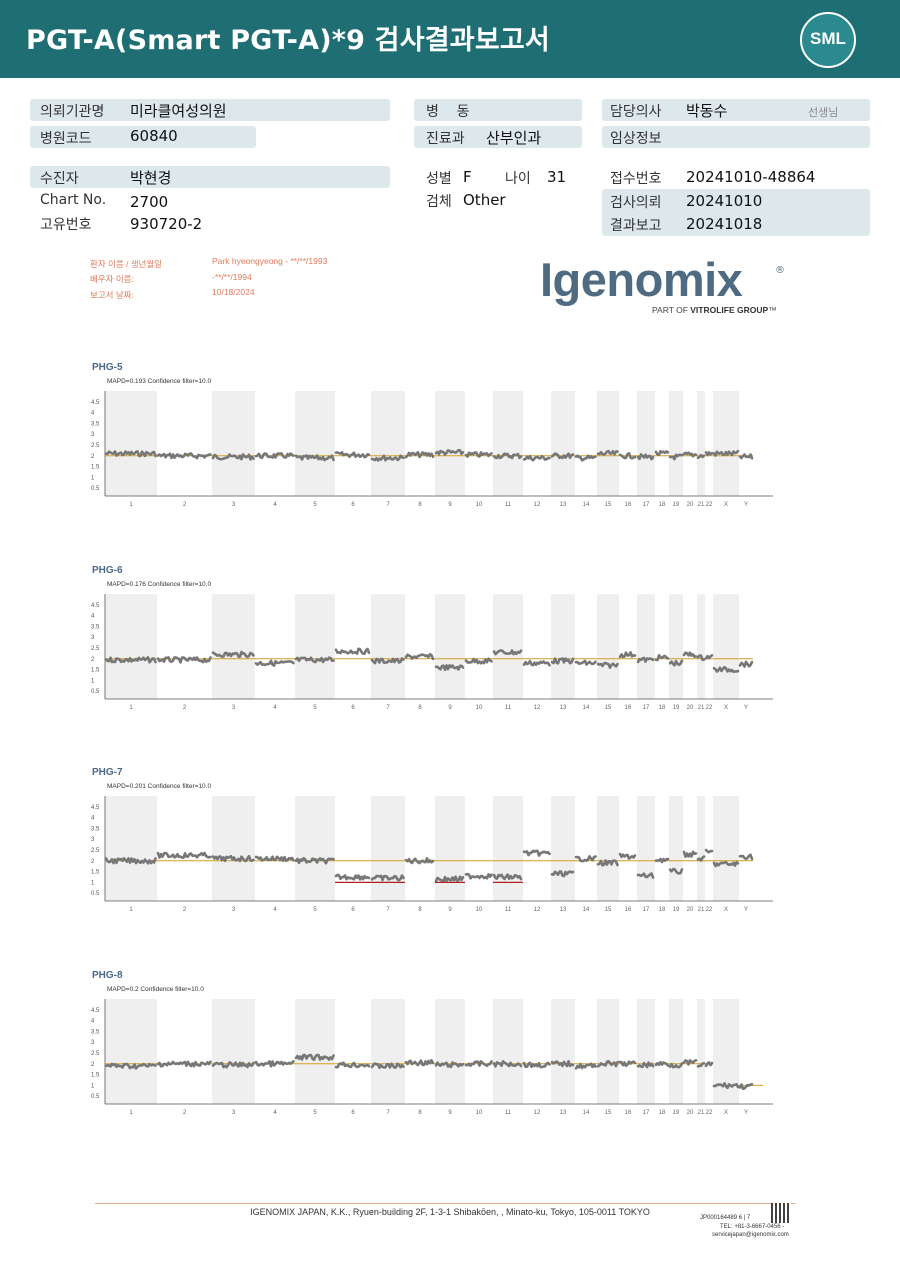 This screenshot has height=1271, width=900. I want to click on x-tick-label: 16, so click(628, 910).